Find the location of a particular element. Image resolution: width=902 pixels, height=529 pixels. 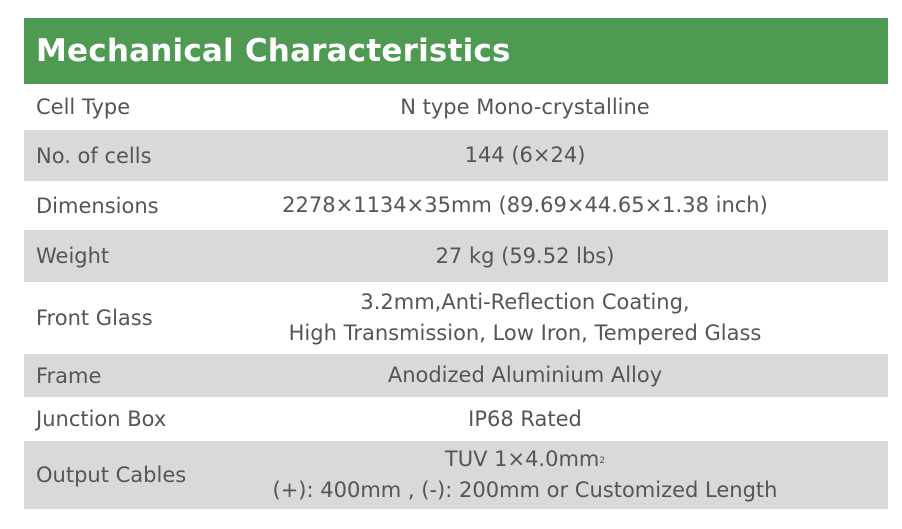

table-title: Mechanical Characteristics is located at coordinates (273, 51).